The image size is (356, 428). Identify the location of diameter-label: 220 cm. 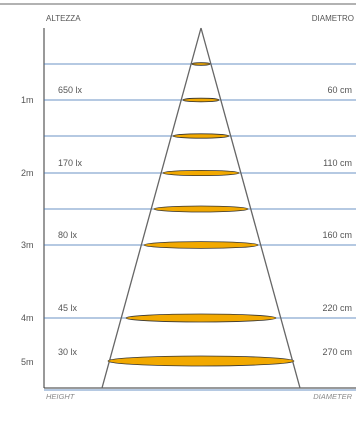
(337, 308).